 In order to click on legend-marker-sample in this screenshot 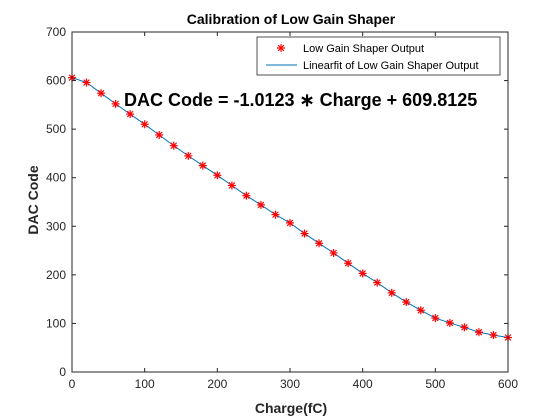, I will do `click(281, 48)`.